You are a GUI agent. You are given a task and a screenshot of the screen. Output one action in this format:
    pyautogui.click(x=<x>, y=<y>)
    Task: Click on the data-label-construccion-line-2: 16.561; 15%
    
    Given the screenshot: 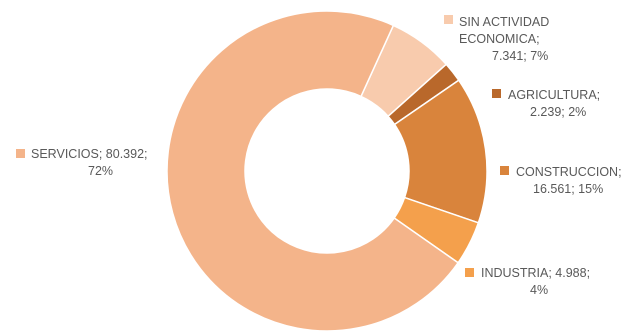 What is the action you would take?
    pyautogui.click(x=568, y=189)
    